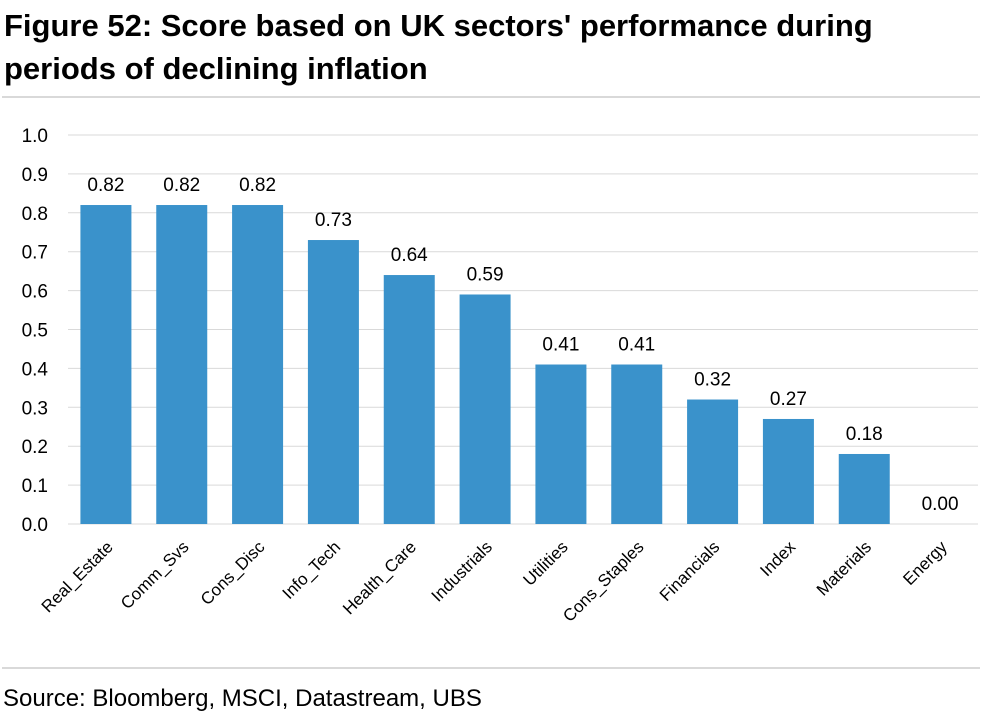 The image size is (991, 718). I want to click on y-axis: 0.0 0.1 0.2 0.3 0.4 0.5 0.6 0.7 0.8 0.9 1.0, so click(35, 331).